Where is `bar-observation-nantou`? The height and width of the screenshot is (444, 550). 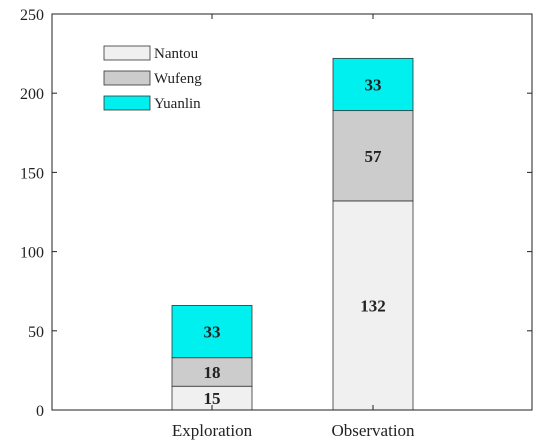
bar-observation-nantou is located at coordinates (373, 305).